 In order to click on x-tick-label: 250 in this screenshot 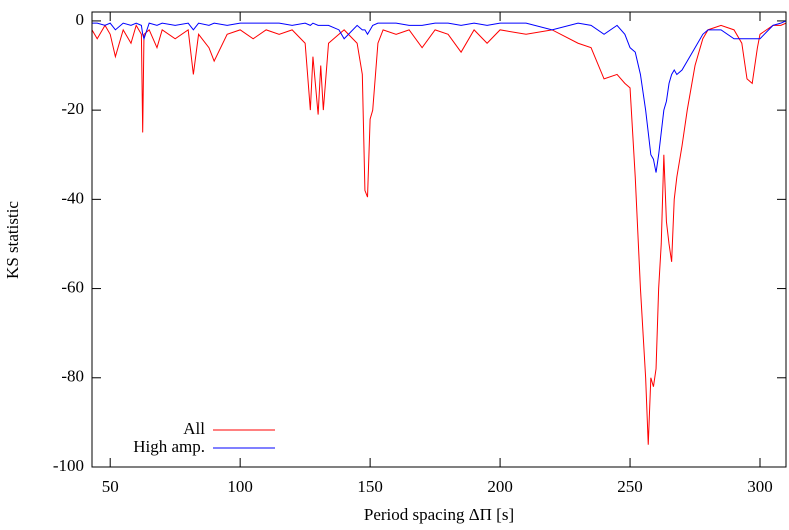, I will do `click(630, 486)`.